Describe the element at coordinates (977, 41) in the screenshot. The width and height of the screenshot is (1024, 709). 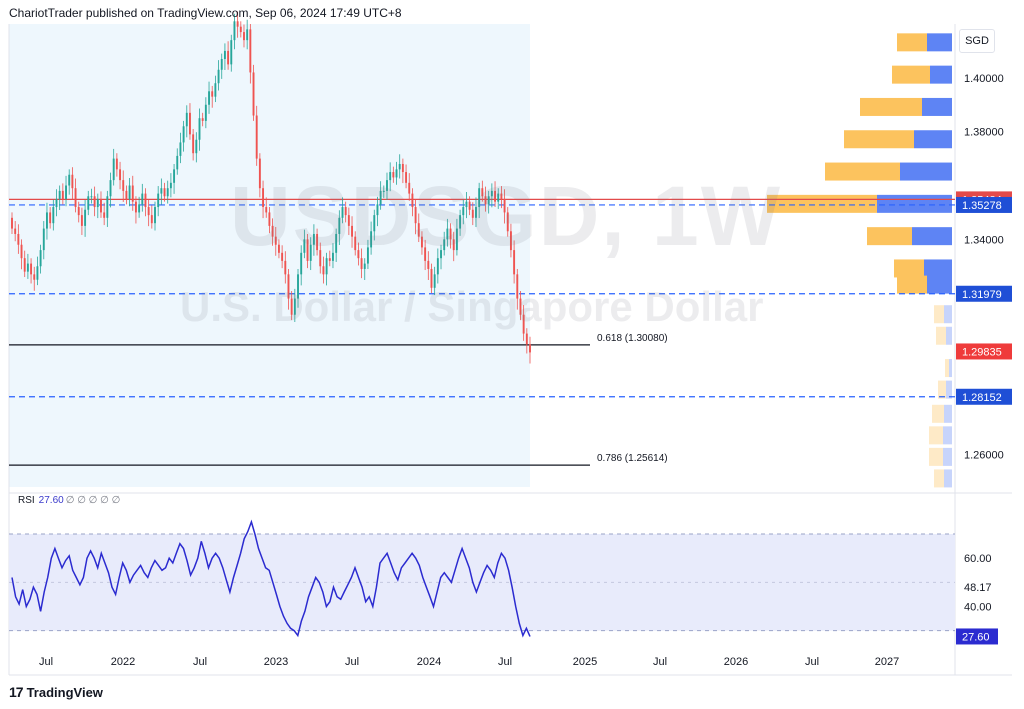
I see `currency-badge: SGD` at that location.